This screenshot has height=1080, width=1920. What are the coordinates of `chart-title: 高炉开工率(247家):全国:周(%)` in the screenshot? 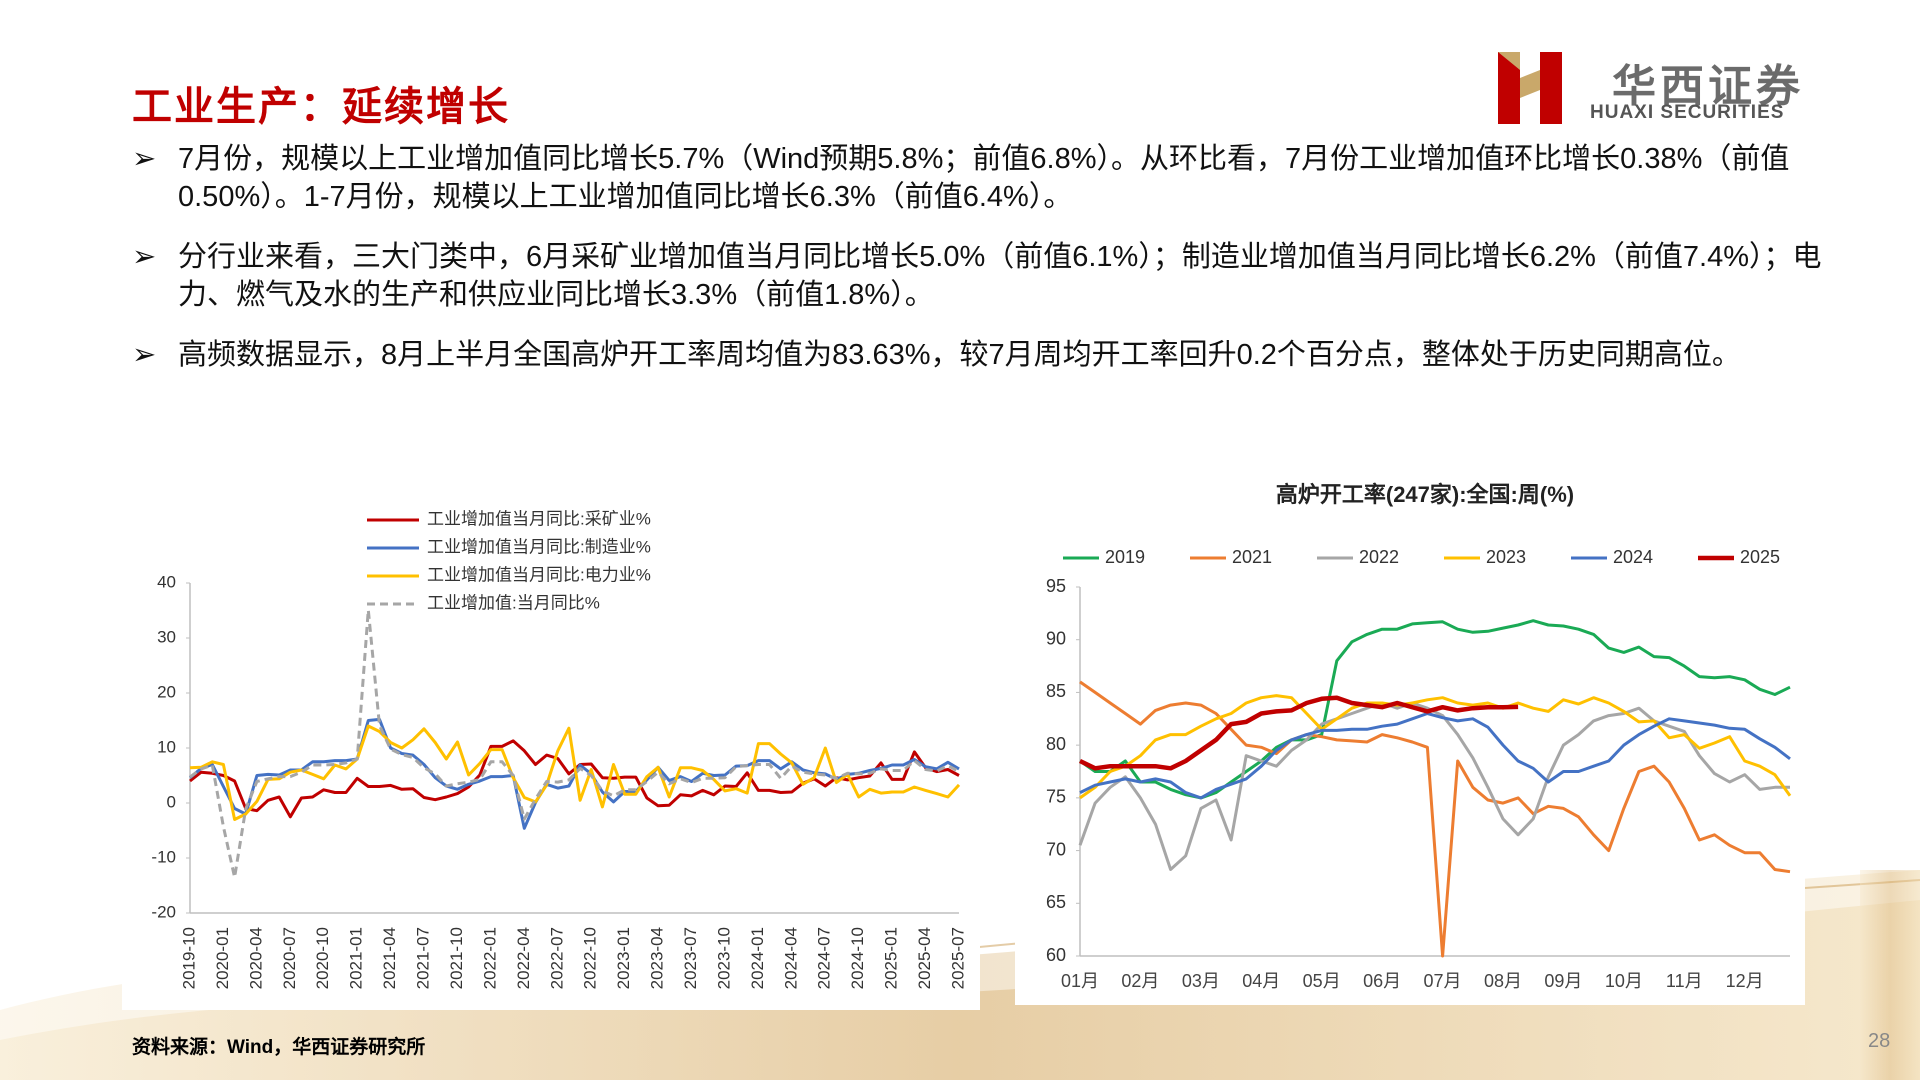 It's located at (1425, 494).